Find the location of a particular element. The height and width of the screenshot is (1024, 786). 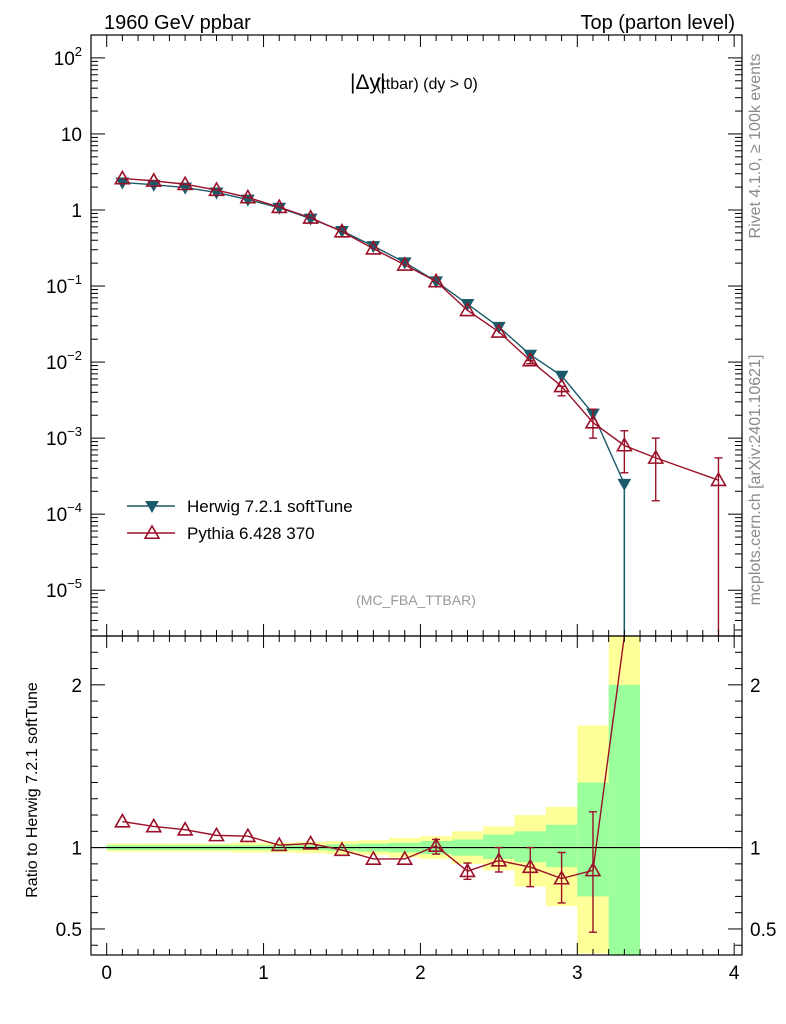

main-title-sub: (ttbar) (dy > 0) is located at coordinates (427, 84).